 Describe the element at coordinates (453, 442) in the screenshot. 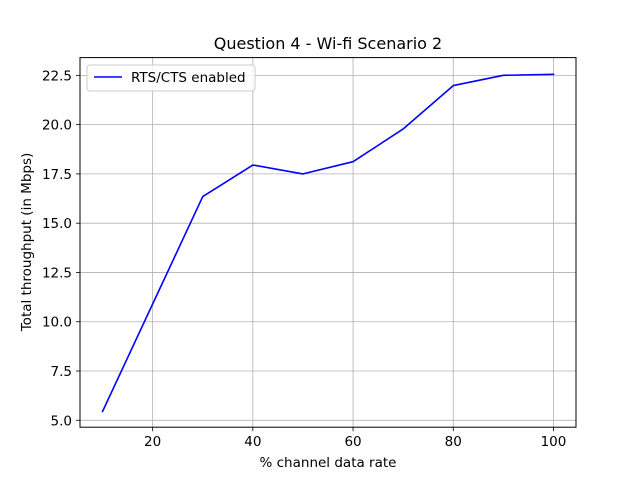

I see `x-tick-label: 80` at that location.